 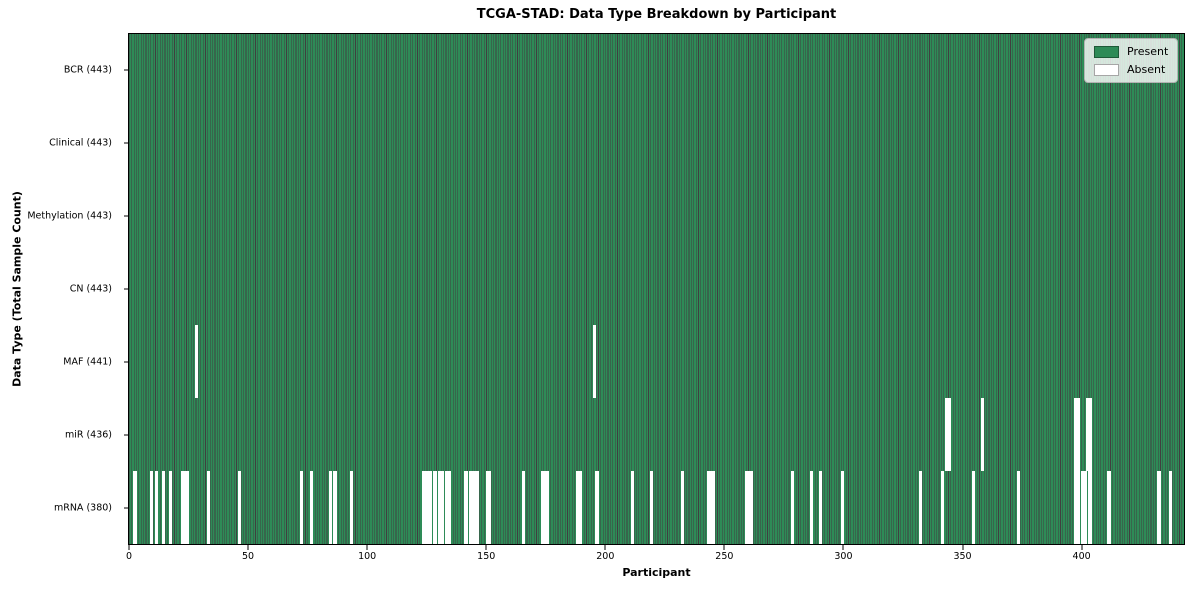 What do you see at coordinates (656, 572) in the screenshot?
I see `x-axis-label: Participant` at bounding box center [656, 572].